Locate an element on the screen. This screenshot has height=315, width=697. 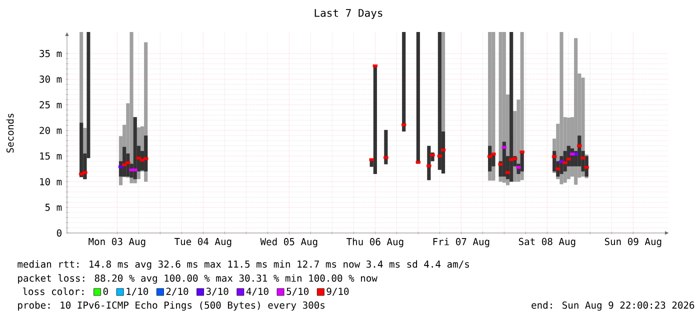
legend-label: 1/10 is located at coordinates (137, 292).